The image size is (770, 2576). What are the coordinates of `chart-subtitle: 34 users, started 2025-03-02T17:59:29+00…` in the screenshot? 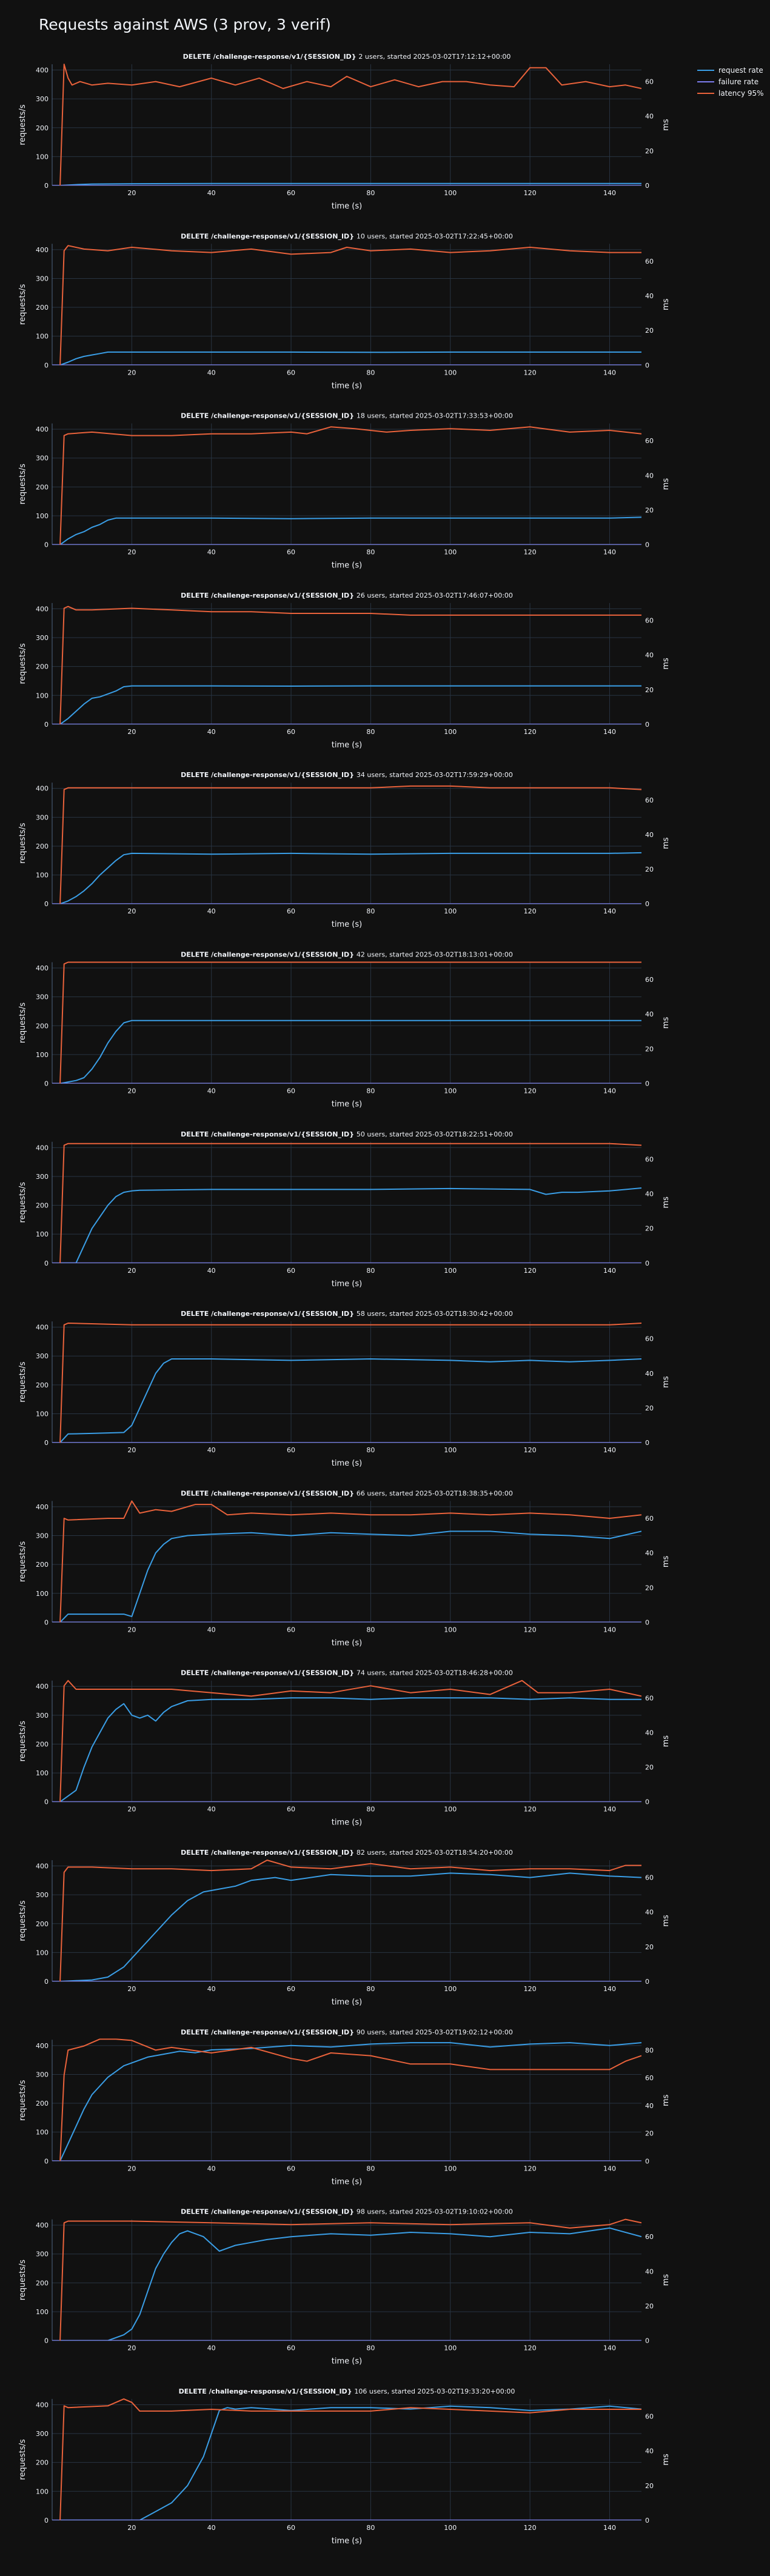 It's located at (435, 775).